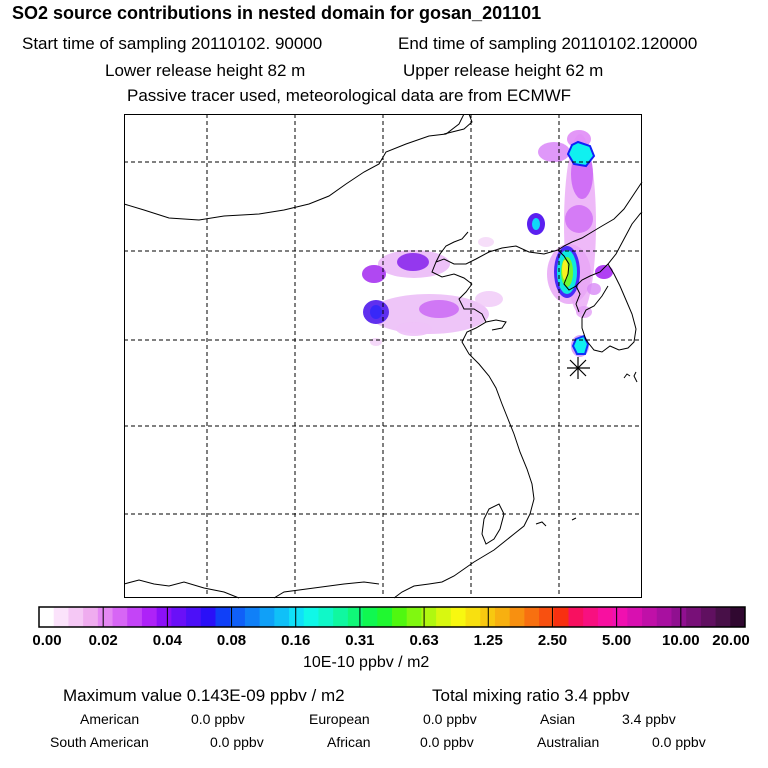 This screenshot has height=768, width=768. What do you see at coordinates (296, 640) in the screenshot?
I see `colorbar-tick-label: 0.16` at bounding box center [296, 640].